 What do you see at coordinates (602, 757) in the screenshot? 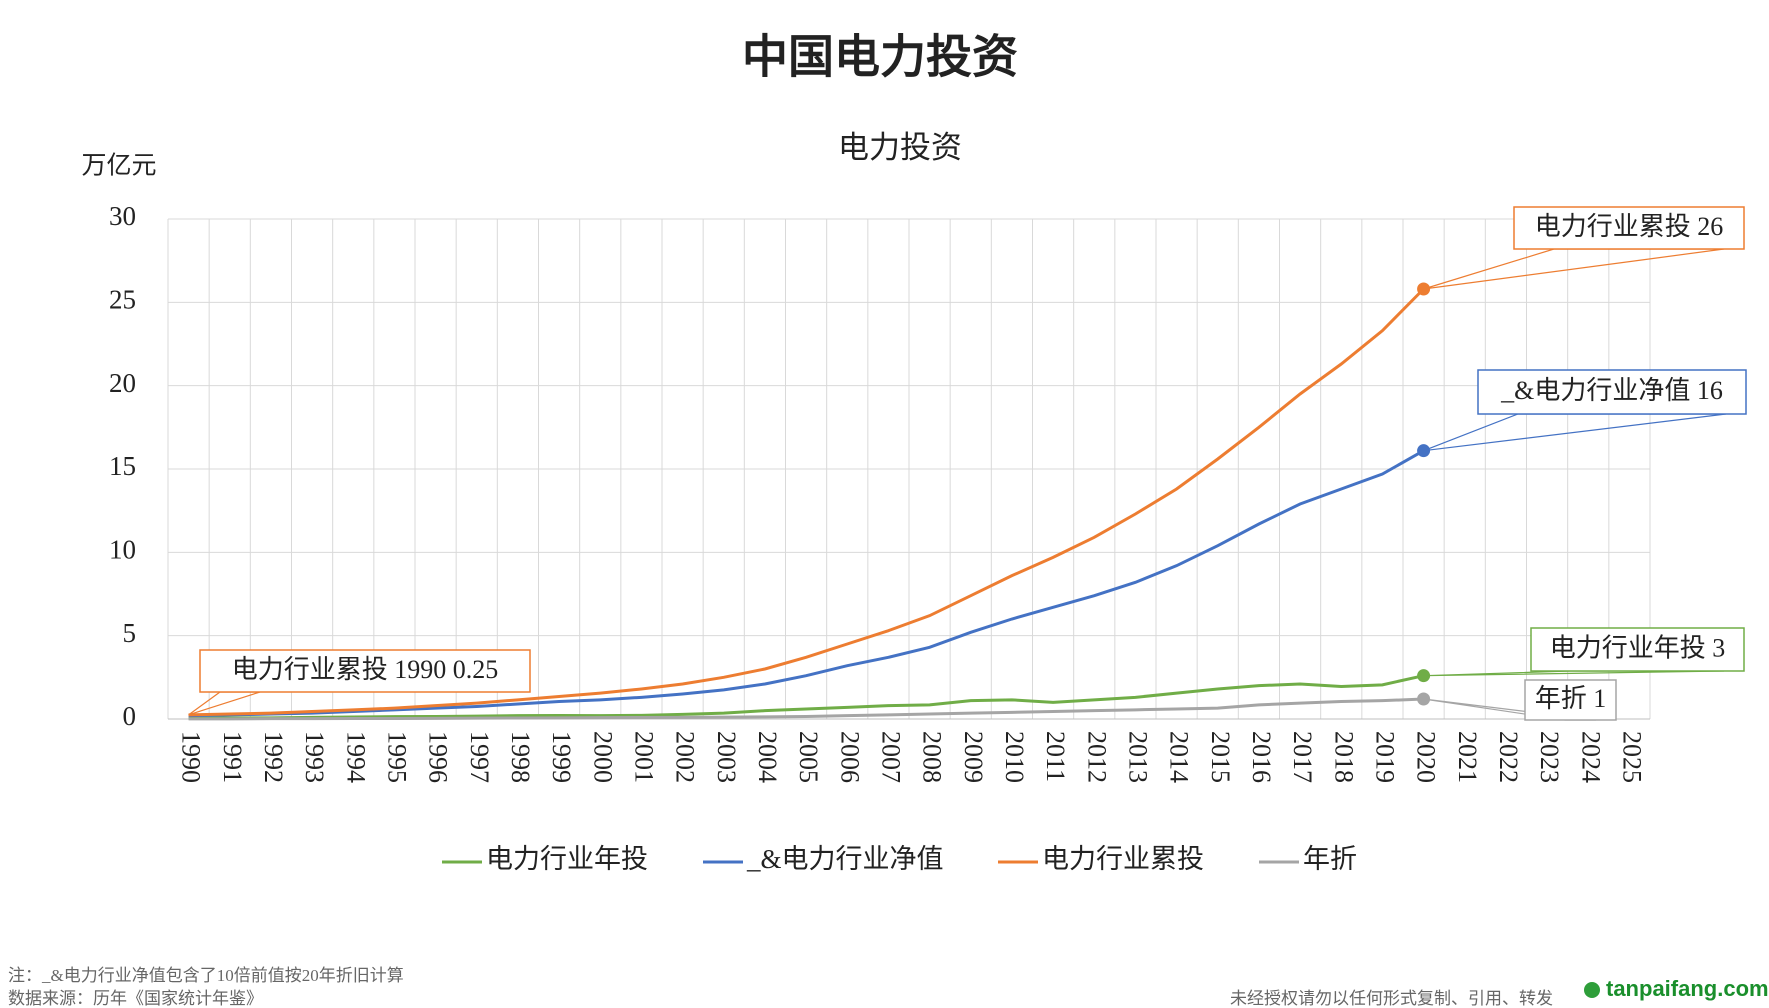
I see `x-tick-label: 2000` at bounding box center [602, 757].